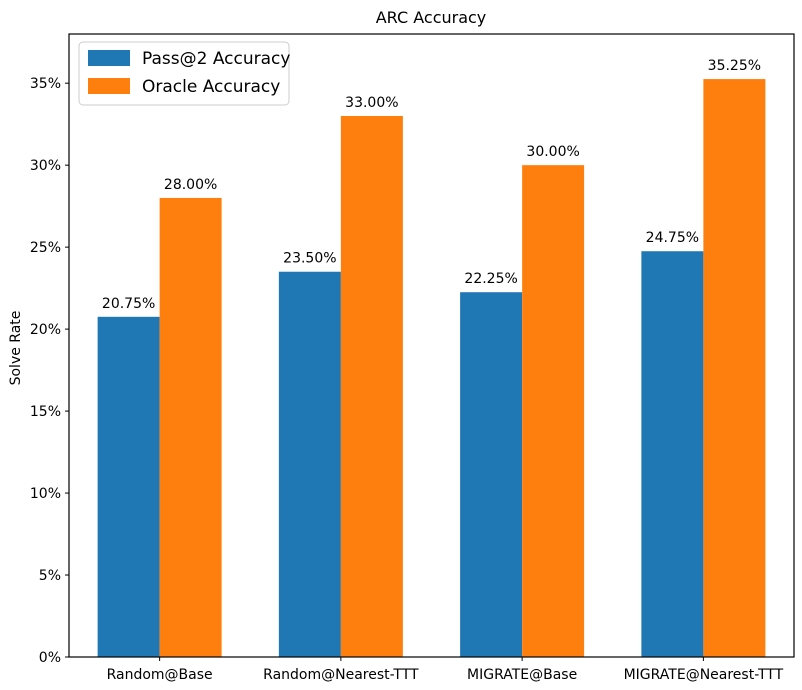  I want to click on x-tick-label-3: MIGRATE@Nearest-TTT, so click(704, 675).